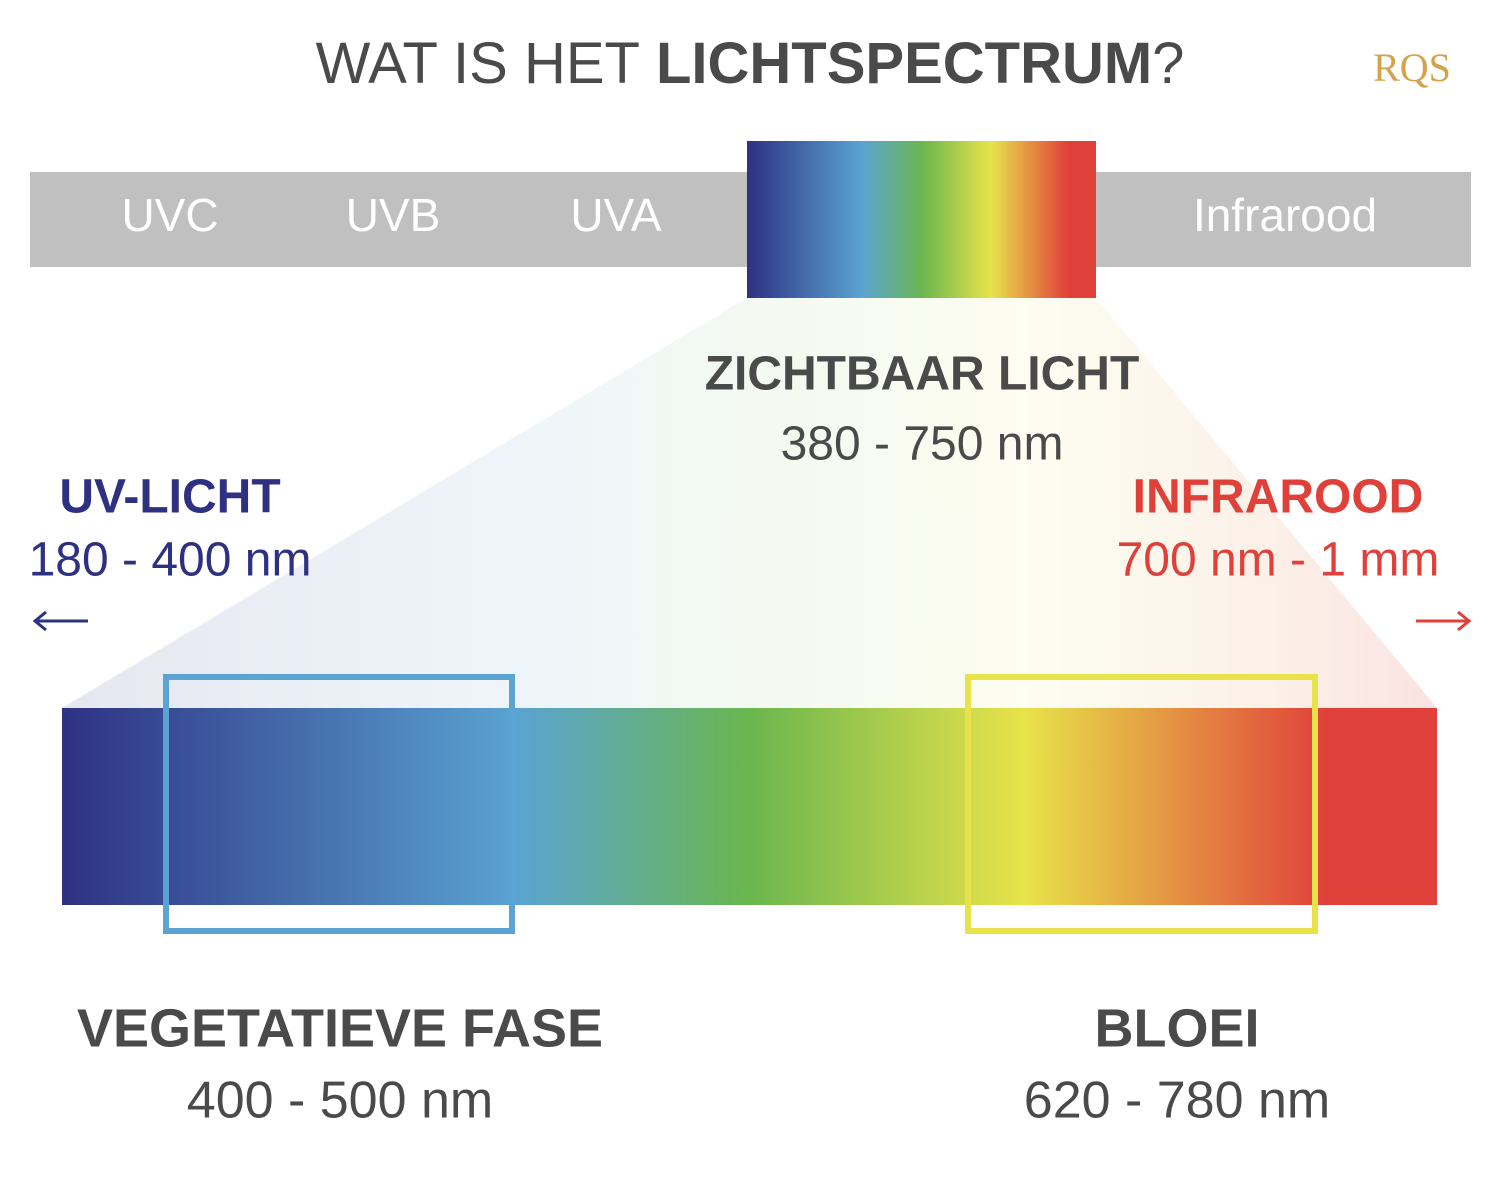 The image size is (1500, 1188). Describe the element at coordinates (60, 621) in the screenshot. I see `arrow-left` at that location.